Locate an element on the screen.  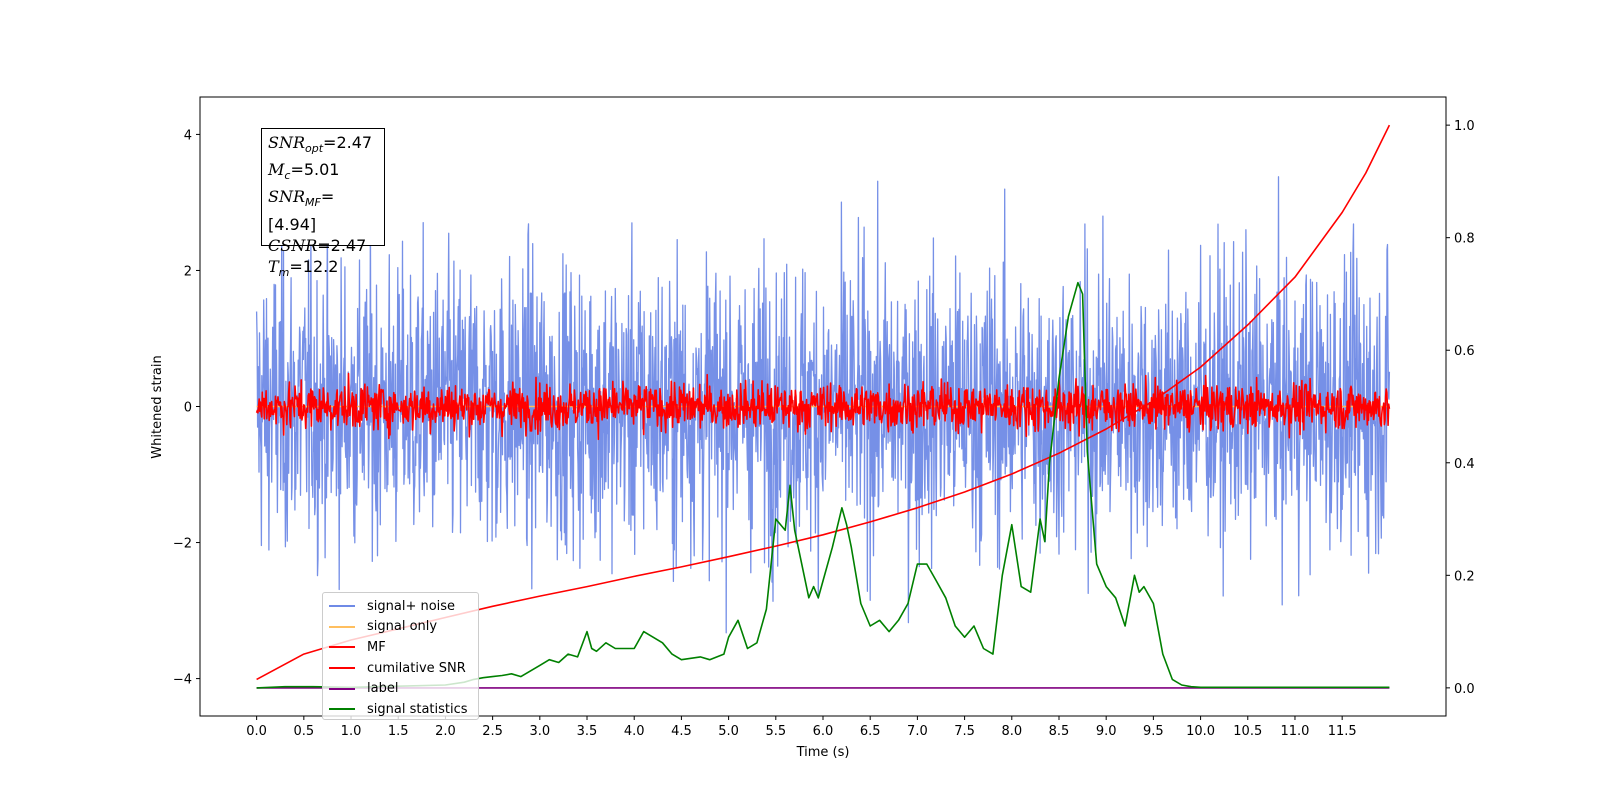
legend-item: signal statistics is located at coordinates (403, 709).